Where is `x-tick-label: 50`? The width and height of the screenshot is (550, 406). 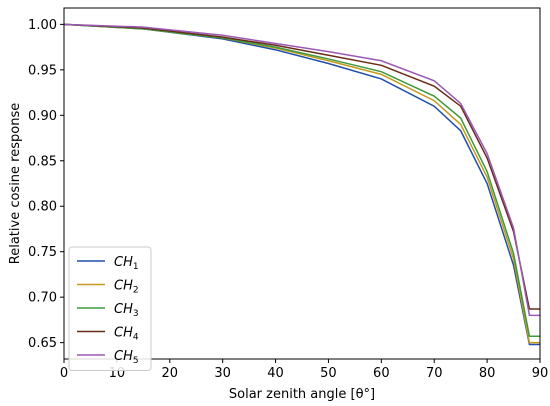
x-tick-label: 50 is located at coordinates (328, 373).